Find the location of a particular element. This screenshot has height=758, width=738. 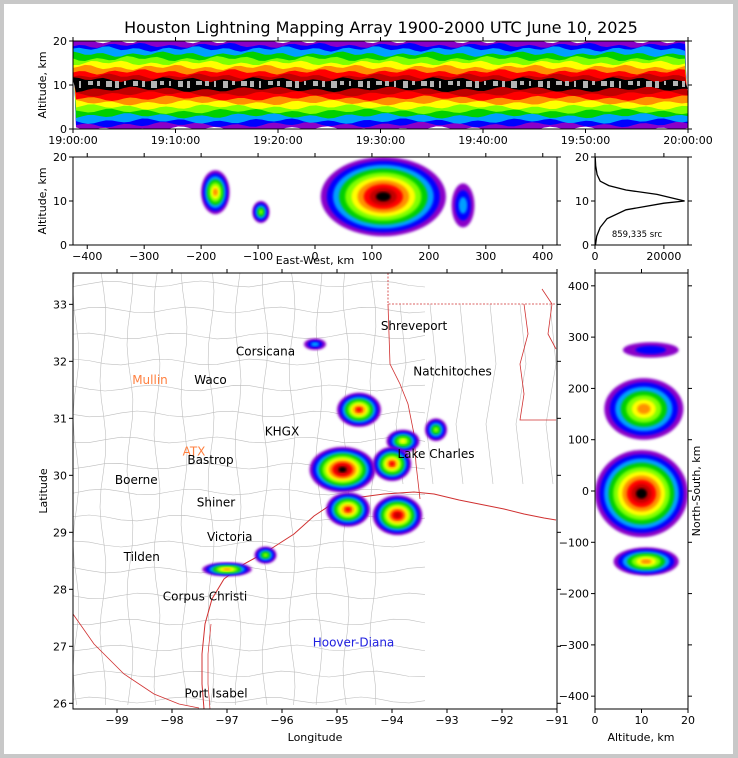

city-label: Boerne is located at coordinates (136, 480).